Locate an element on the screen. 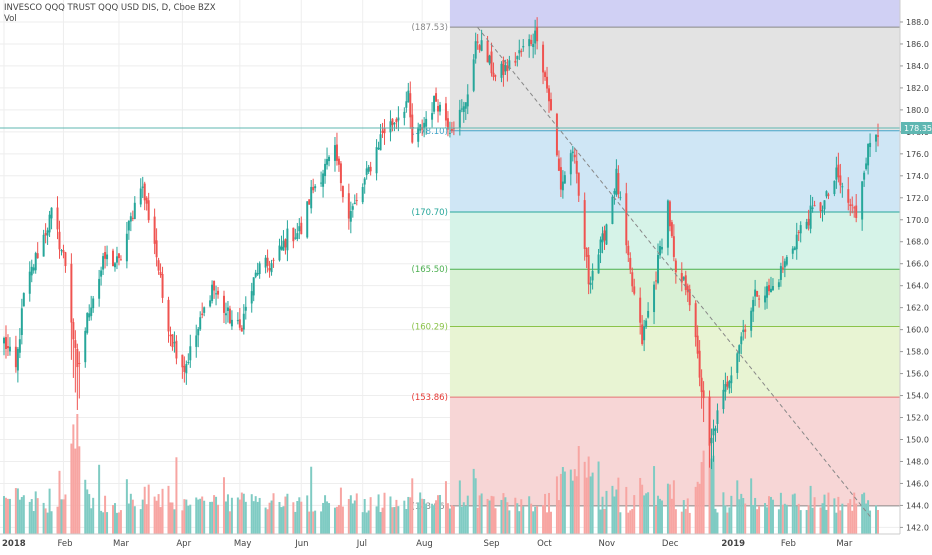 The image size is (932, 555). last-price-label: 178.35 is located at coordinates (918, 128).